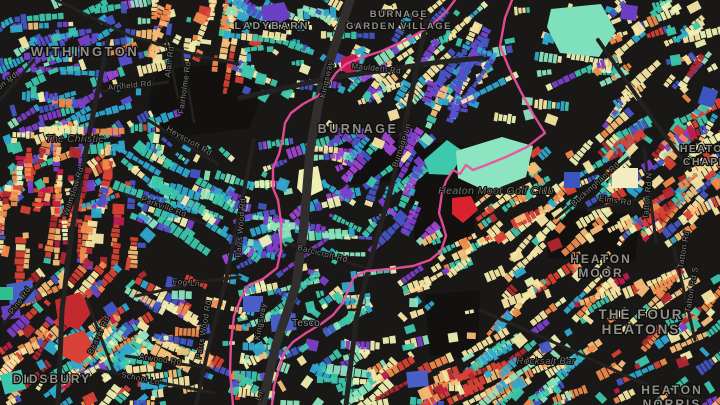 This screenshot has height=405, width=720. Describe the element at coordinates (253, 304) in the screenshot. I see `blue-block-kingsway` at that location.